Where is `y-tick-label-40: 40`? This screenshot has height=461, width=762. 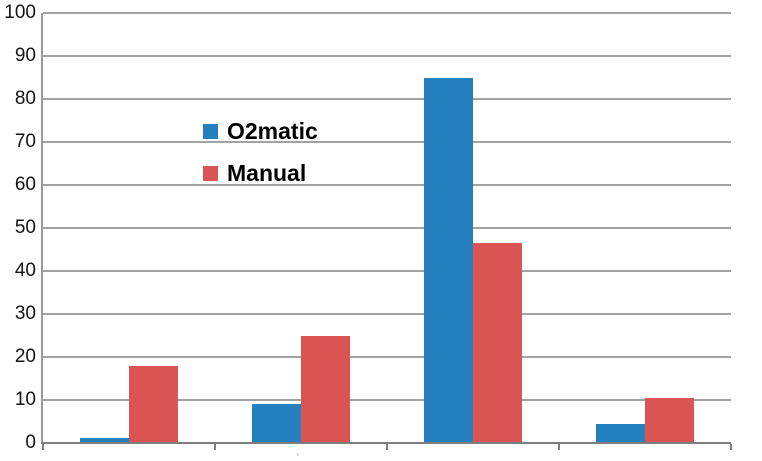
y-tick-label-40: 40 is located at coordinates (25, 270).